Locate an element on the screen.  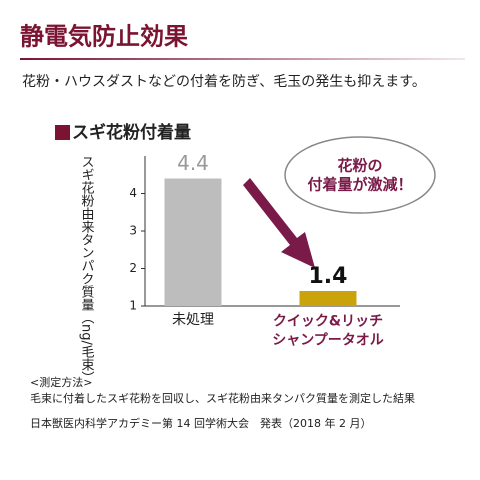
x-tick-label: クイック&リッチシャンプータオル is located at coordinates (328, 331).